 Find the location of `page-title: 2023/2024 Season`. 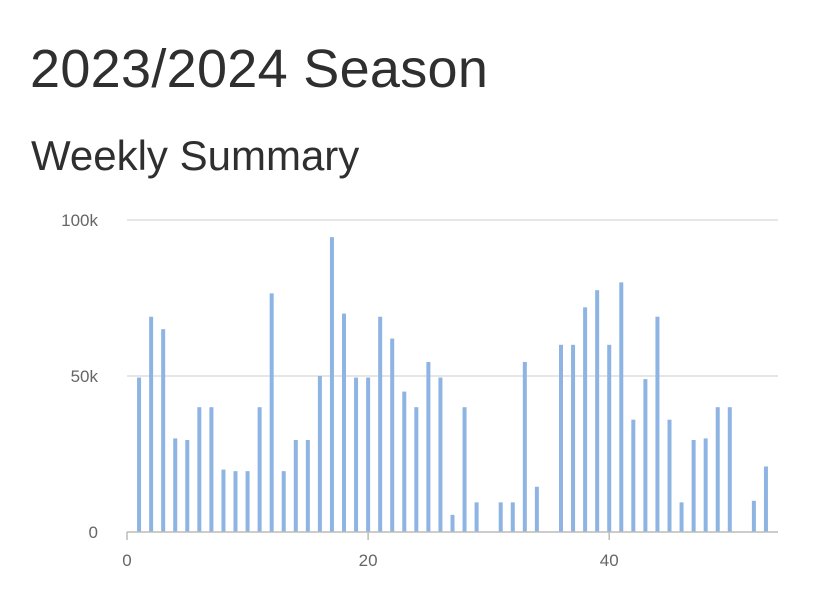

page-title: 2023/2024 Season is located at coordinates (259, 69).